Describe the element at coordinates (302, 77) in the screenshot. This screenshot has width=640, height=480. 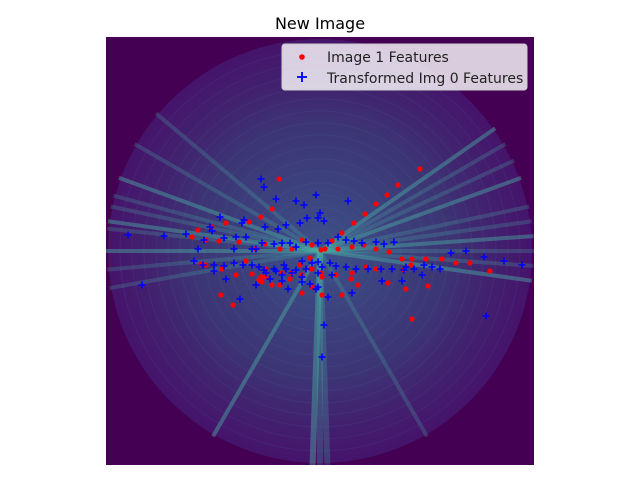
I see `legend-marker-transformed` at that location.